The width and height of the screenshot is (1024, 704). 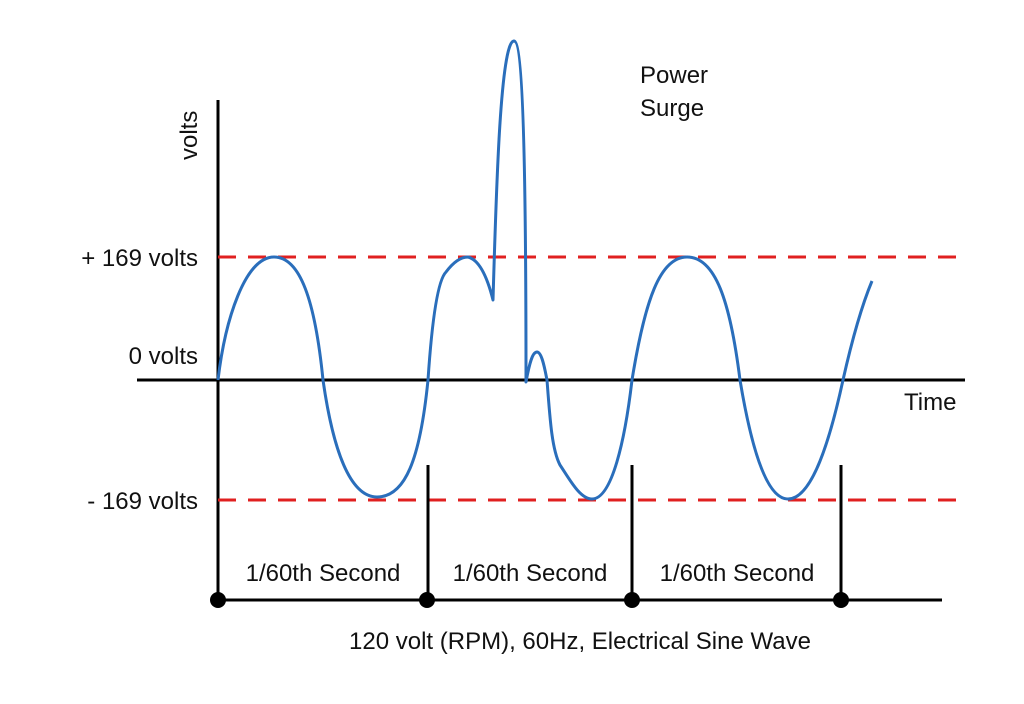 I want to click on y-axis-label: volts, so click(x=189, y=135).